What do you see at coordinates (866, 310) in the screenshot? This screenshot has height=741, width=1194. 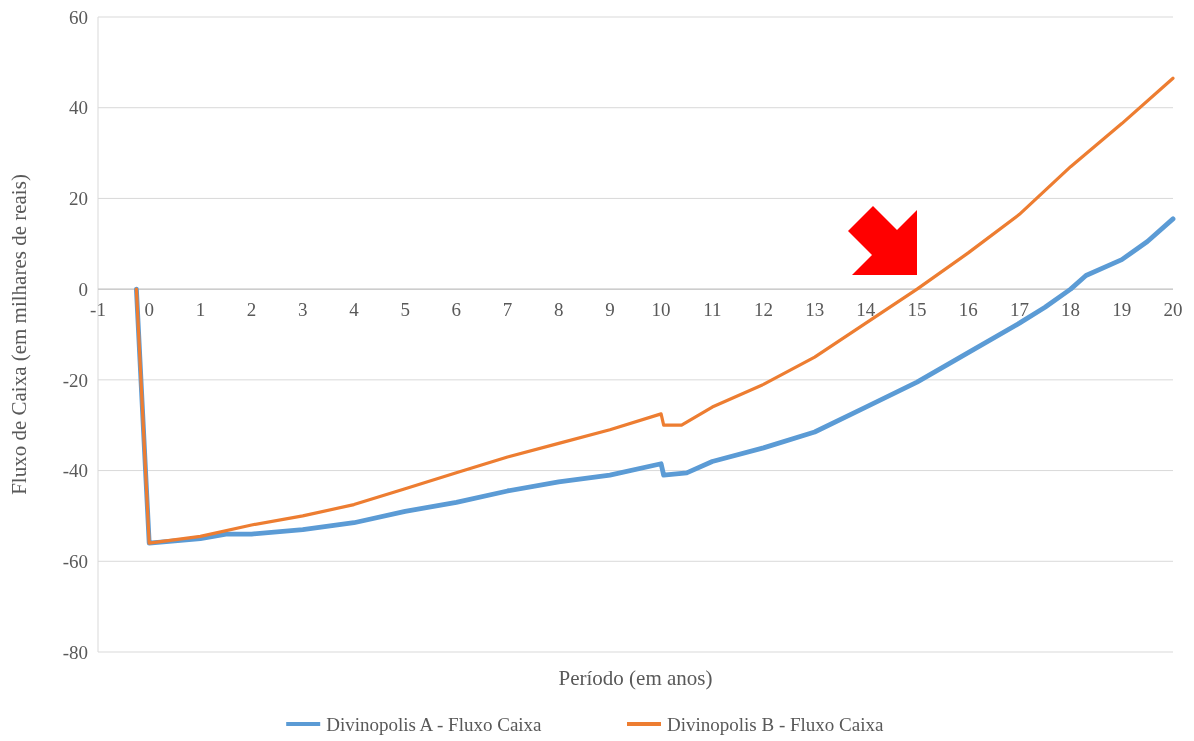 I see `x-tick-label: 14` at bounding box center [866, 310].